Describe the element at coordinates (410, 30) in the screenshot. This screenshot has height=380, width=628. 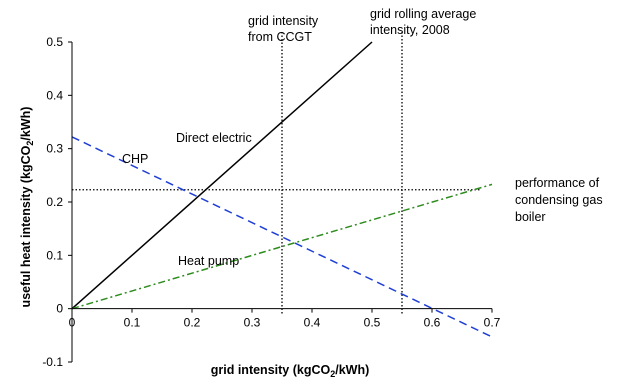
I see `rolling-average-label-line-2: intensity, 2008` at that location.